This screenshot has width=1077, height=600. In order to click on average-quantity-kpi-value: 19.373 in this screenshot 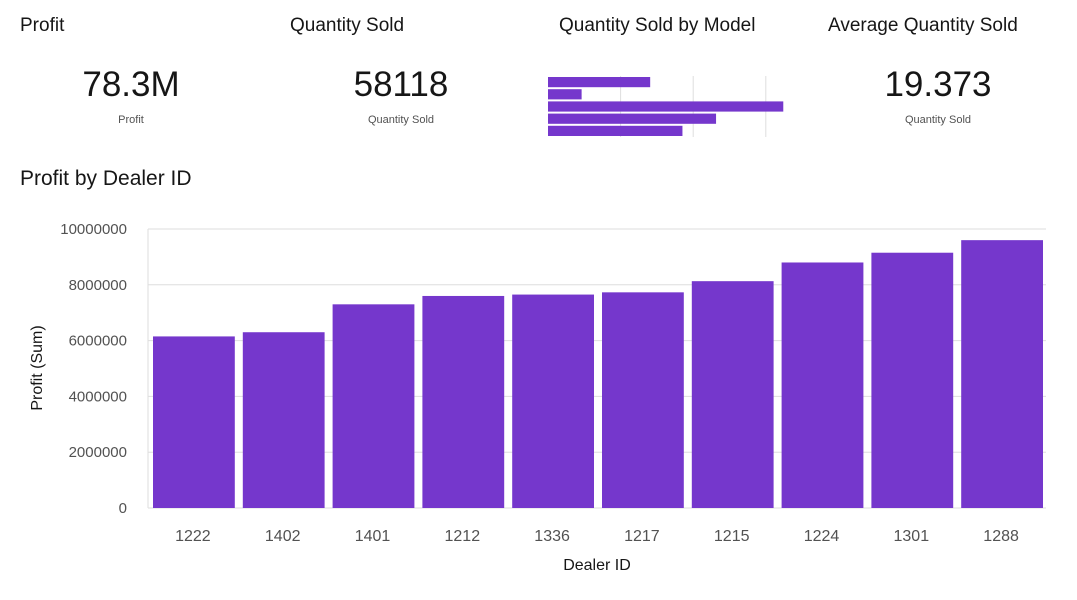, I will do `click(938, 84)`.